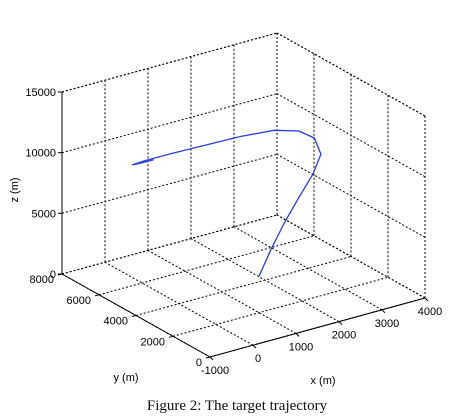 The image size is (474, 420). Describe the element at coordinates (215, 371) in the screenshot. I see `x-tick-label: -1000` at that location.